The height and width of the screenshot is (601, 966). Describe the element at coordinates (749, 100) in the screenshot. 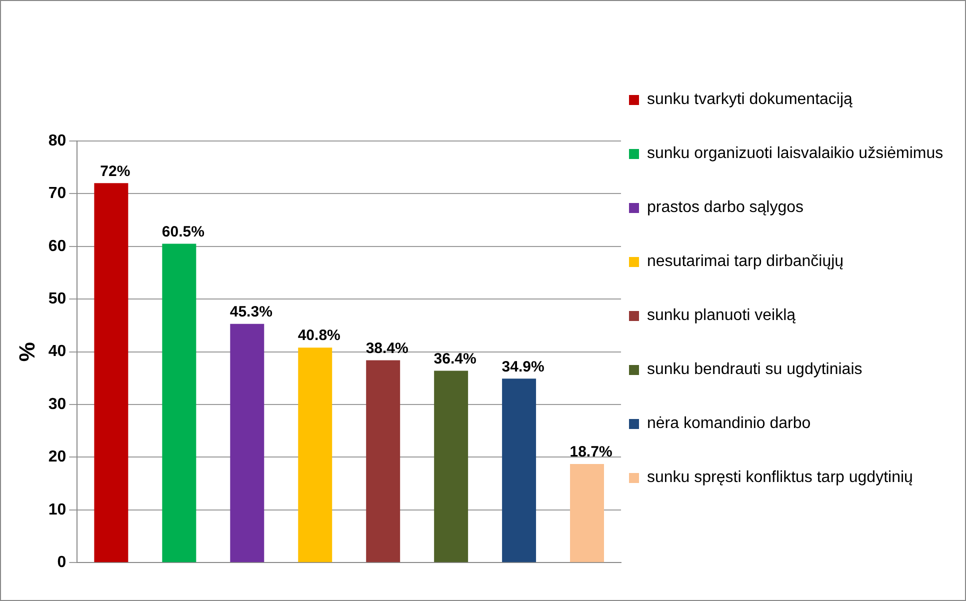

I see `legend-label: sunku tvarkyti dokumentaciją` at that location.